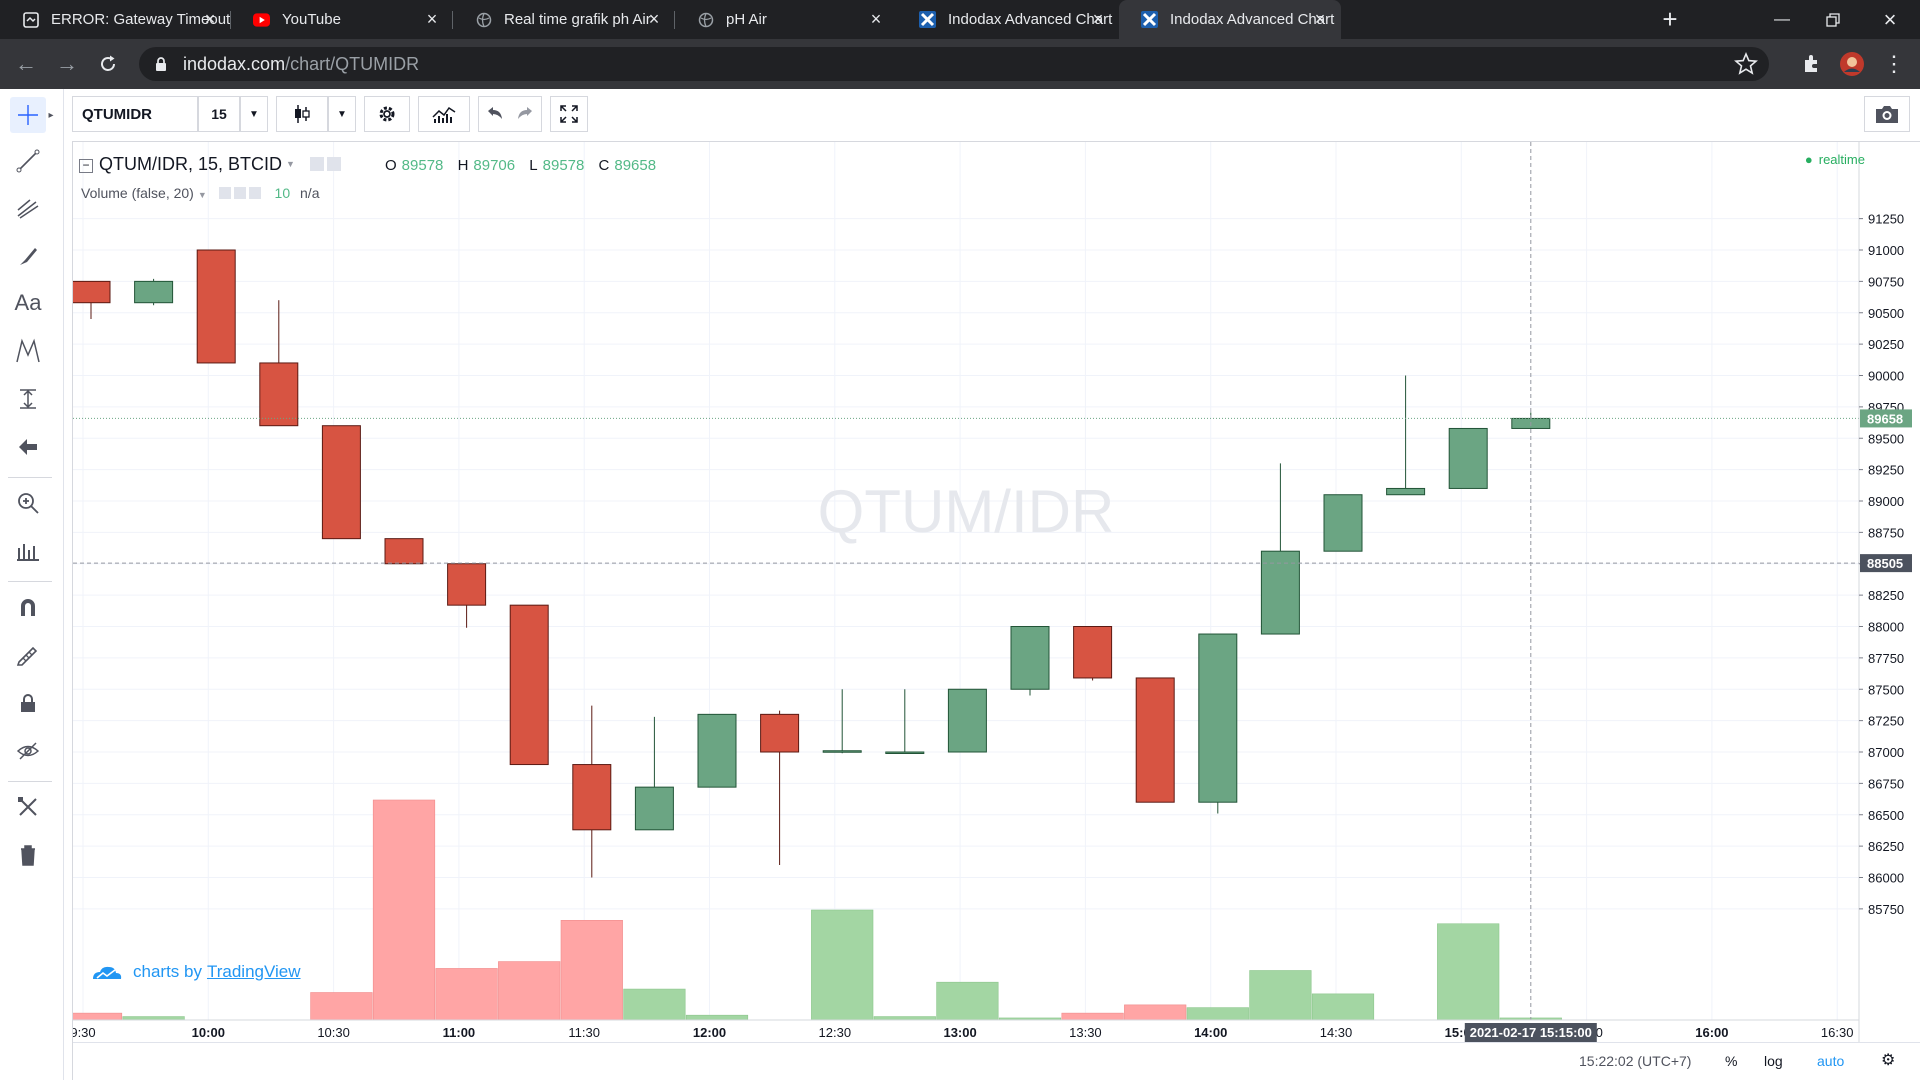  What do you see at coordinates (1782, 19) in the screenshot?
I see `minimize-button: —` at bounding box center [1782, 19].